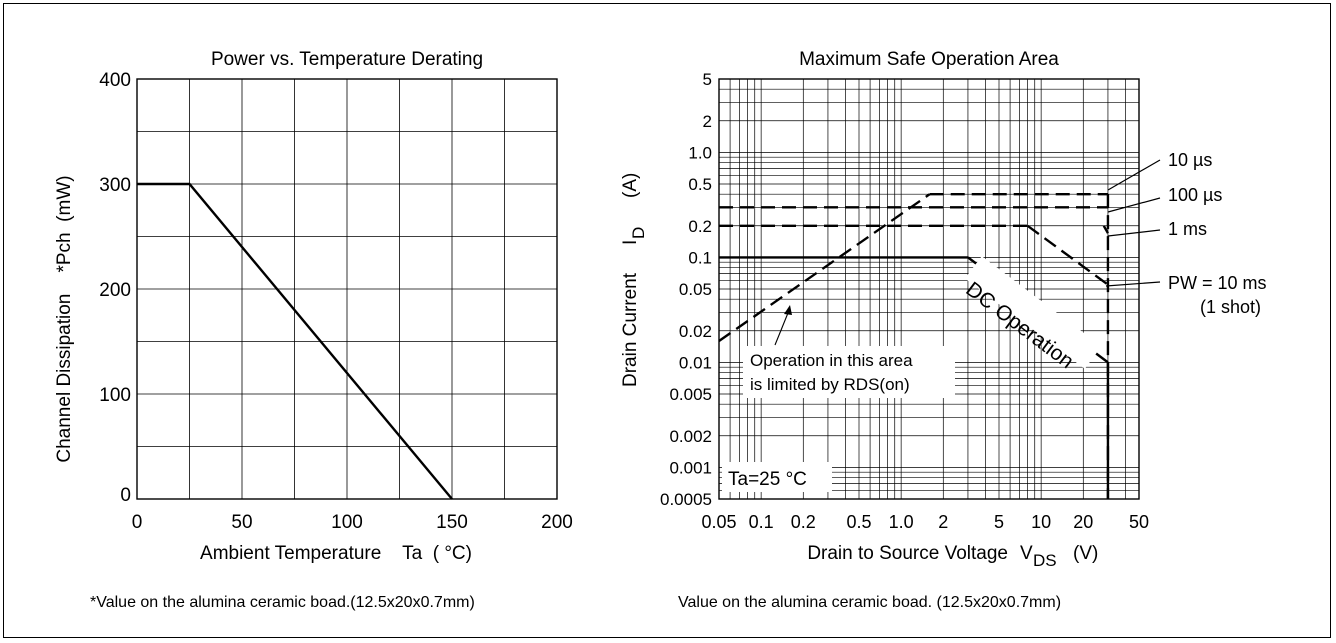 The height and width of the screenshot is (643, 1336). Describe the element at coordinates (700, 152) in the screenshot. I see `y-tick-label: 1.0` at that location.